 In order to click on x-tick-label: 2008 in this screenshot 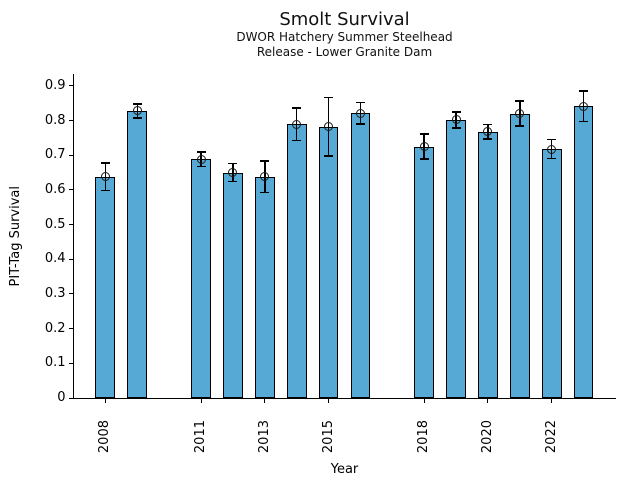, I will do `click(105, 437)`.